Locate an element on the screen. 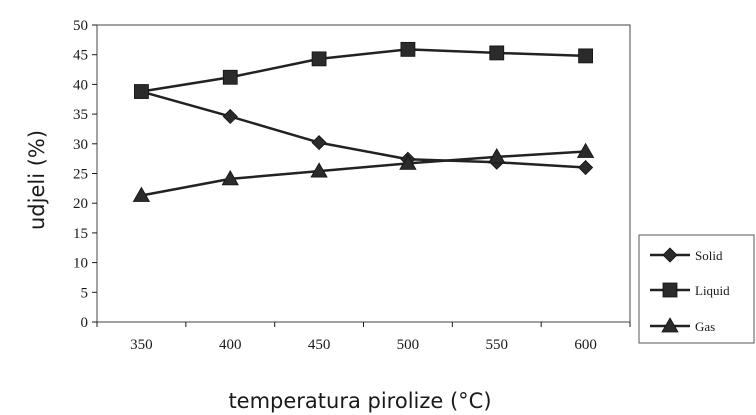  series-line-gas is located at coordinates (363, 173).